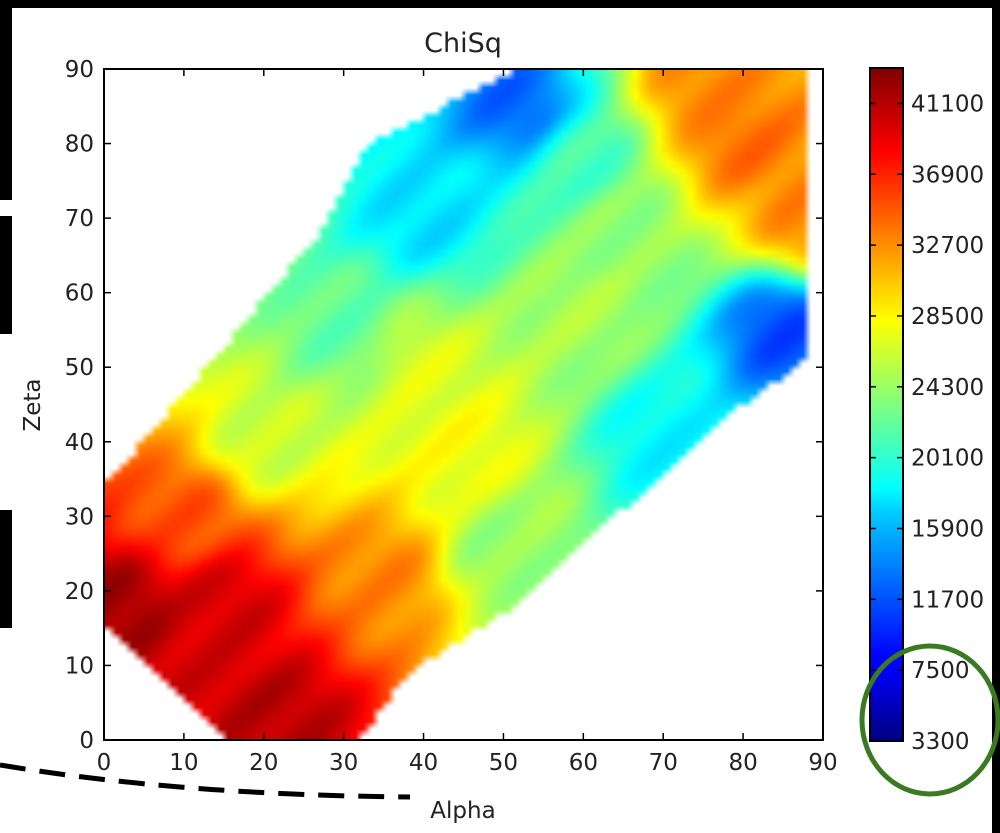 This screenshot has width=1000, height=833. What do you see at coordinates (79, 592) in the screenshot?
I see `y-tick-label: 20` at bounding box center [79, 592].